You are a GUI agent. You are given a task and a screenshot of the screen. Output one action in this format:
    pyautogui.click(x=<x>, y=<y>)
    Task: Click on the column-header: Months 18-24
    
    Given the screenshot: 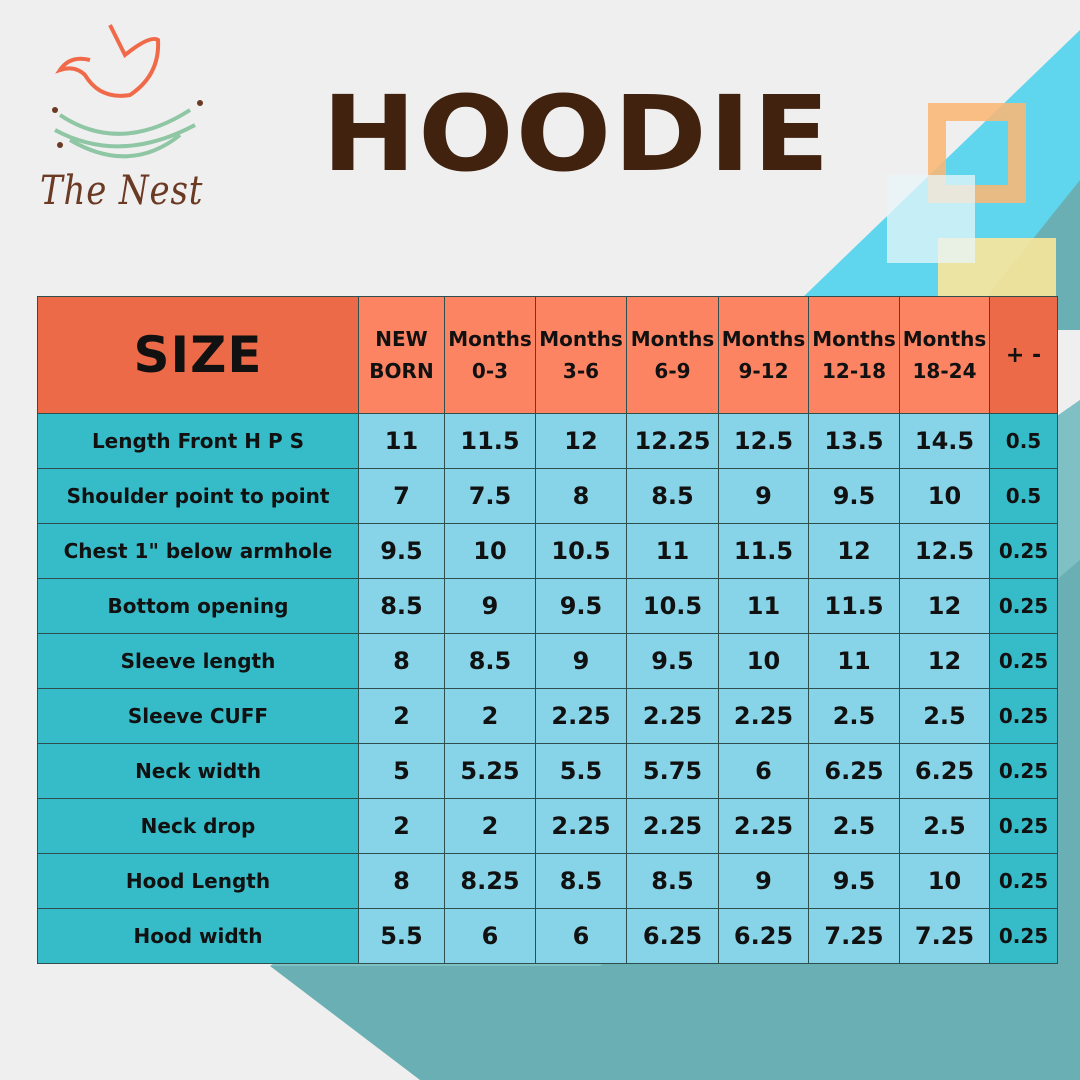 What is the action you would take?
    pyautogui.click(x=944, y=355)
    